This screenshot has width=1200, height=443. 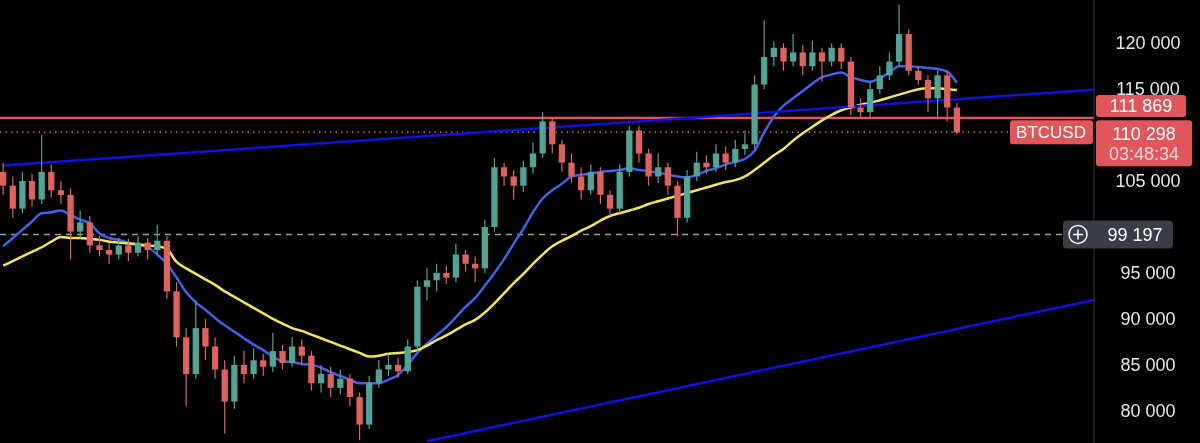 What do you see at coordinates (1148, 365) in the screenshot?
I see `y-tick-label: 85 000` at bounding box center [1148, 365].